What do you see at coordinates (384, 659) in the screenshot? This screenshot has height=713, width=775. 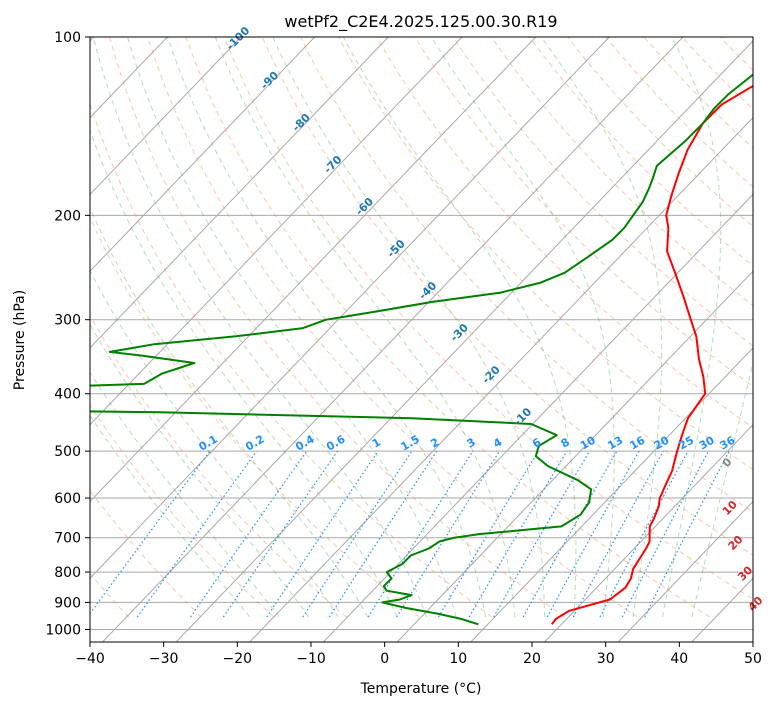 I see `x-tick-label: 0` at bounding box center [384, 659].